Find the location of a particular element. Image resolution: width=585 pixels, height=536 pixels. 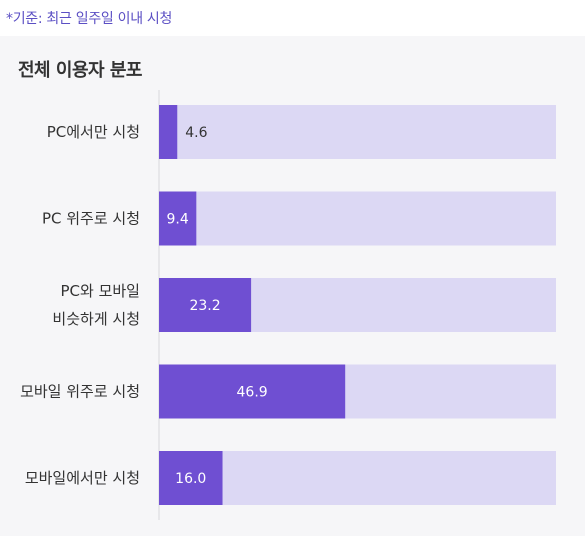

bar-value-label: 23.2 is located at coordinates (204, 306).